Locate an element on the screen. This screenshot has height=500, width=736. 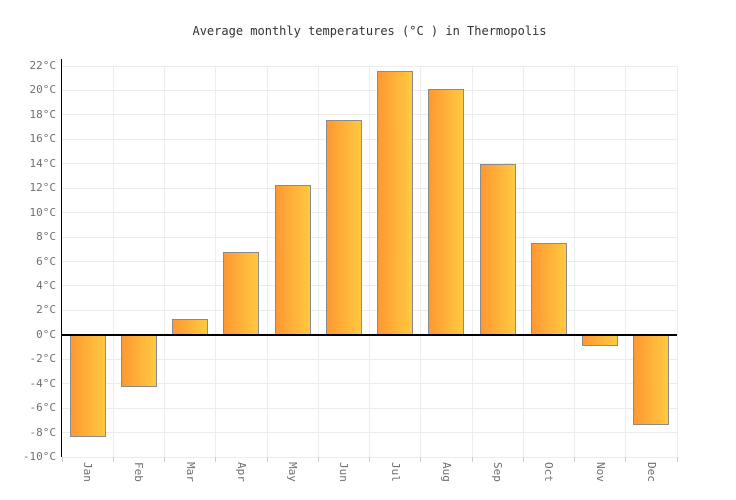
x-axis-label-jan: Jan is located at coordinates (88, 472).